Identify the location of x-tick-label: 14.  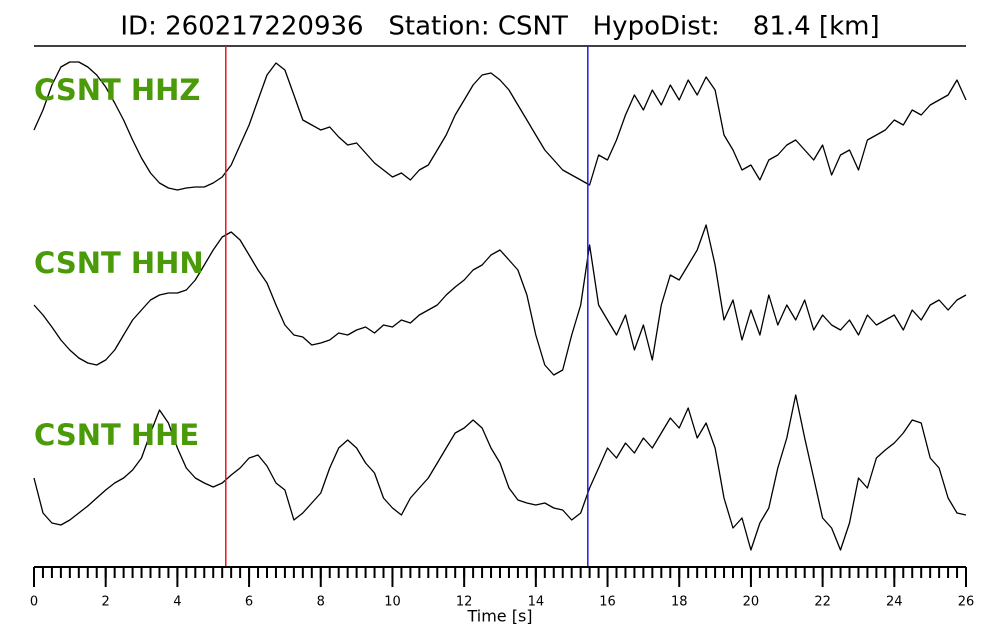
(536, 602).